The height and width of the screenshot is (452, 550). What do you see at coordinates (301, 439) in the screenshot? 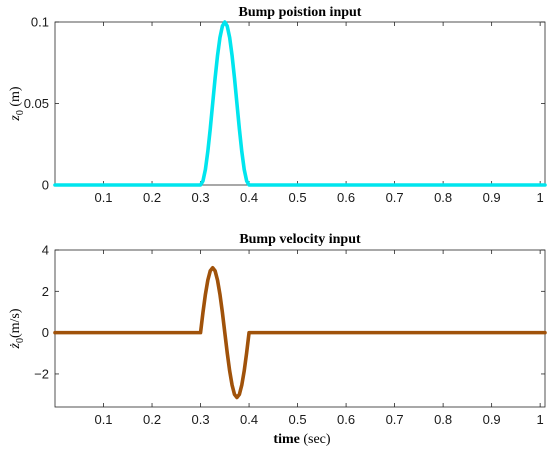
I see `x-axis-label: time (sec)` at bounding box center [301, 439].